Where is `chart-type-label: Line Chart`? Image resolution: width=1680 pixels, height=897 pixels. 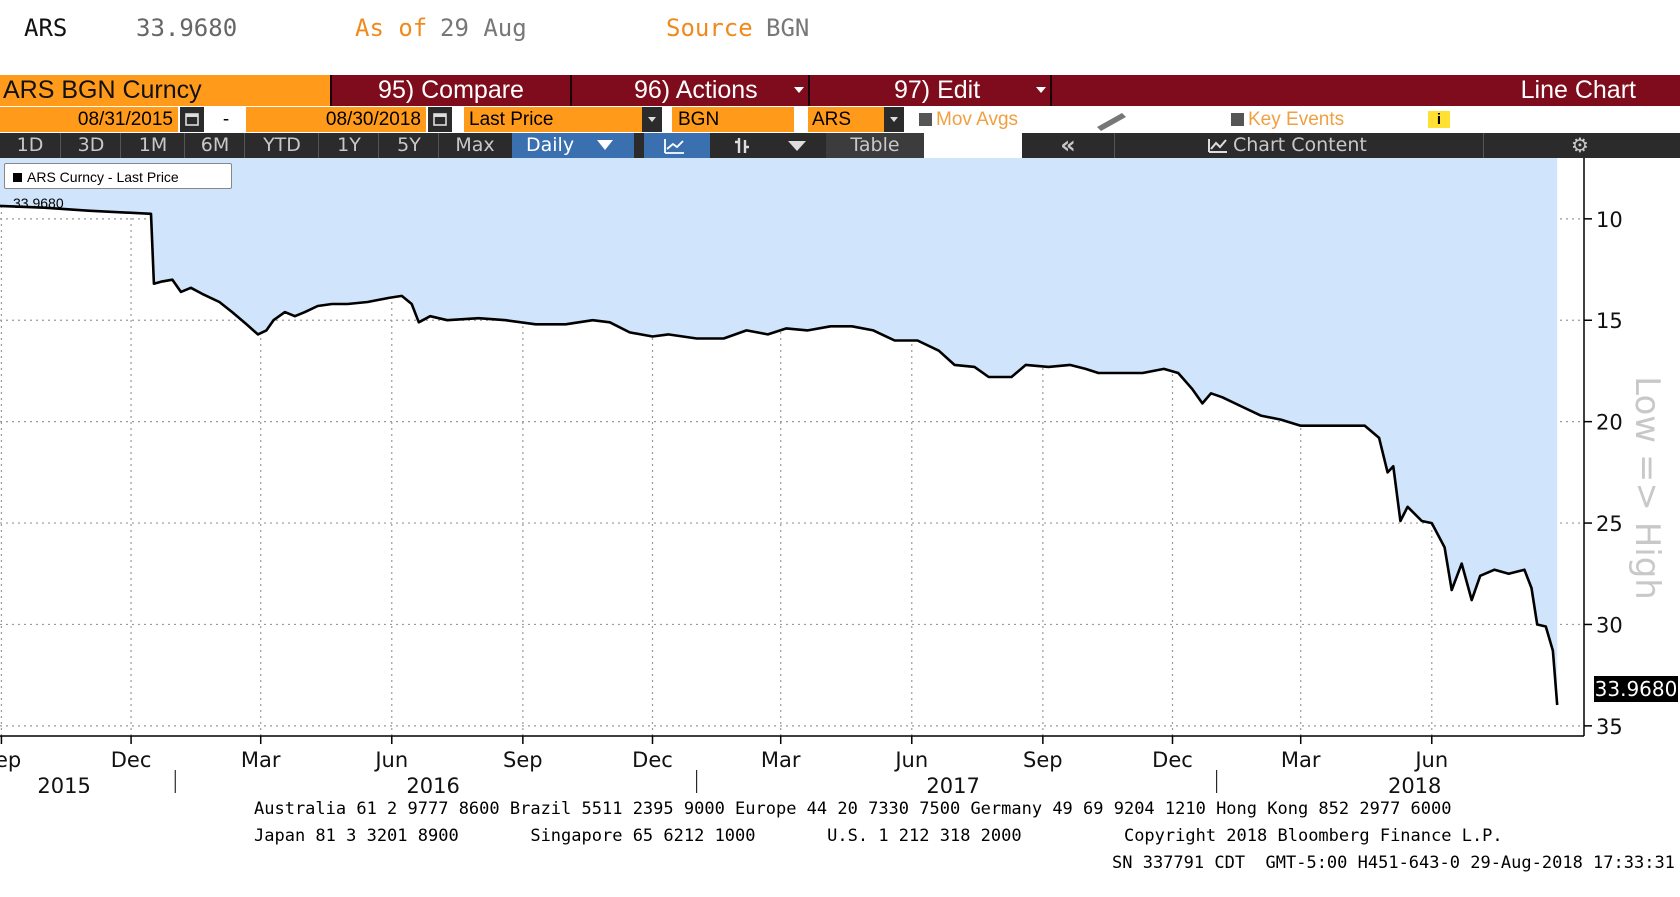 chart-type-label: Line Chart is located at coordinates (1578, 90).